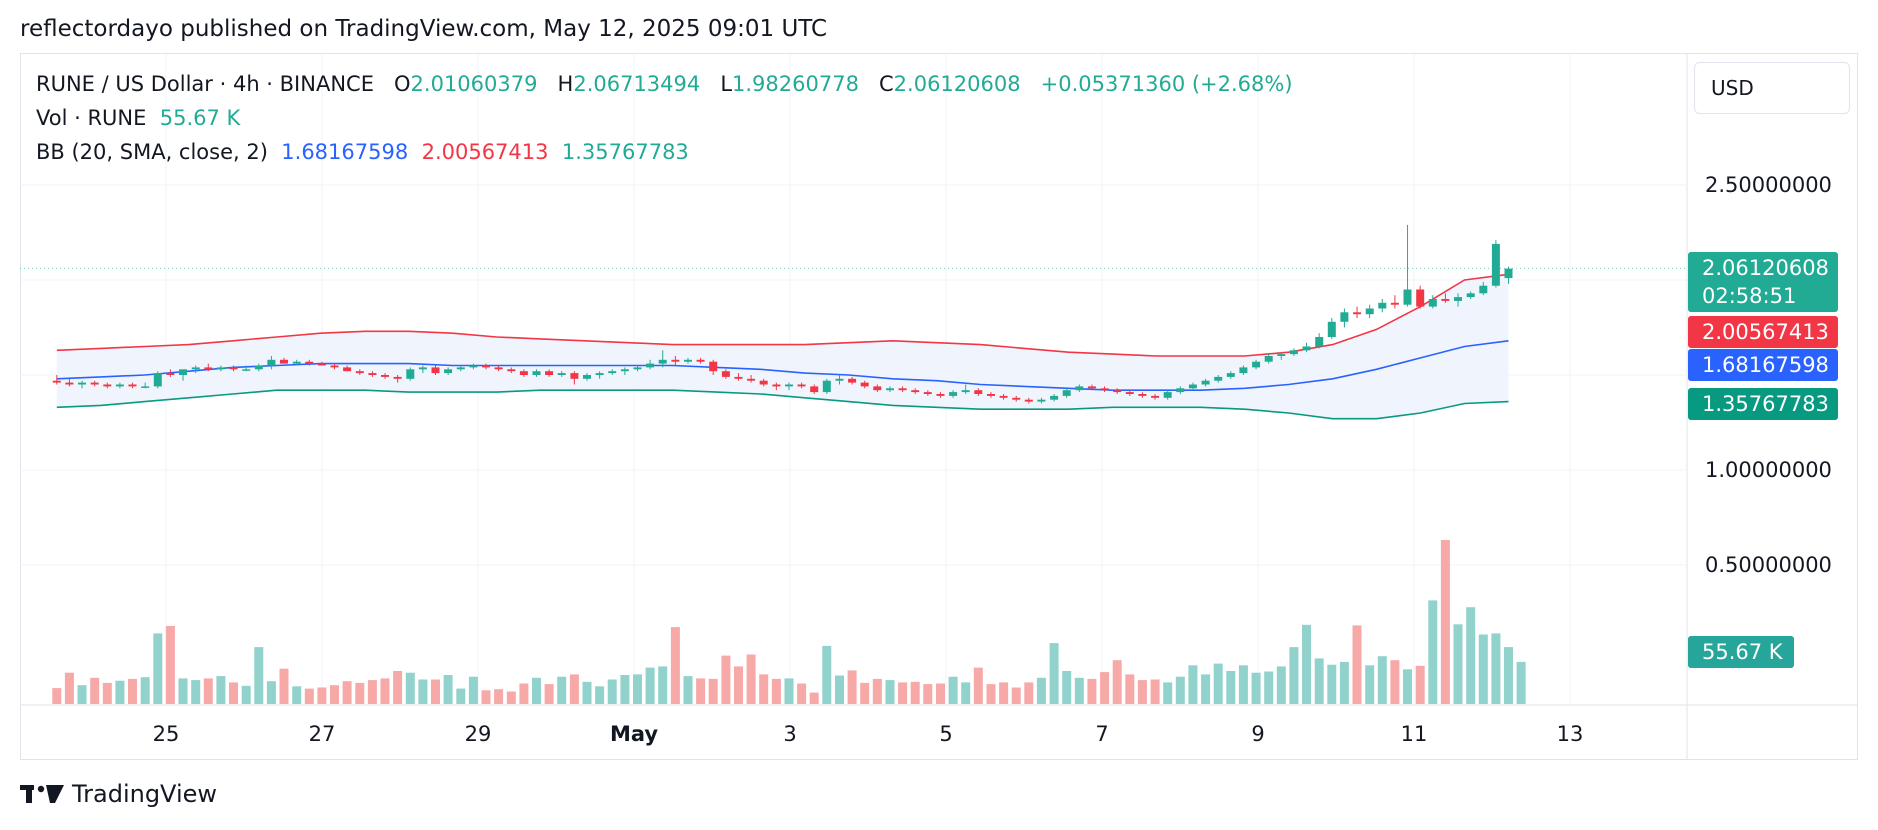 The image size is (1878, 830). Describe the element at coordinates (1763, 404) in the screenshot. I see `bb-lower-tag: 1.35767783` at that location.